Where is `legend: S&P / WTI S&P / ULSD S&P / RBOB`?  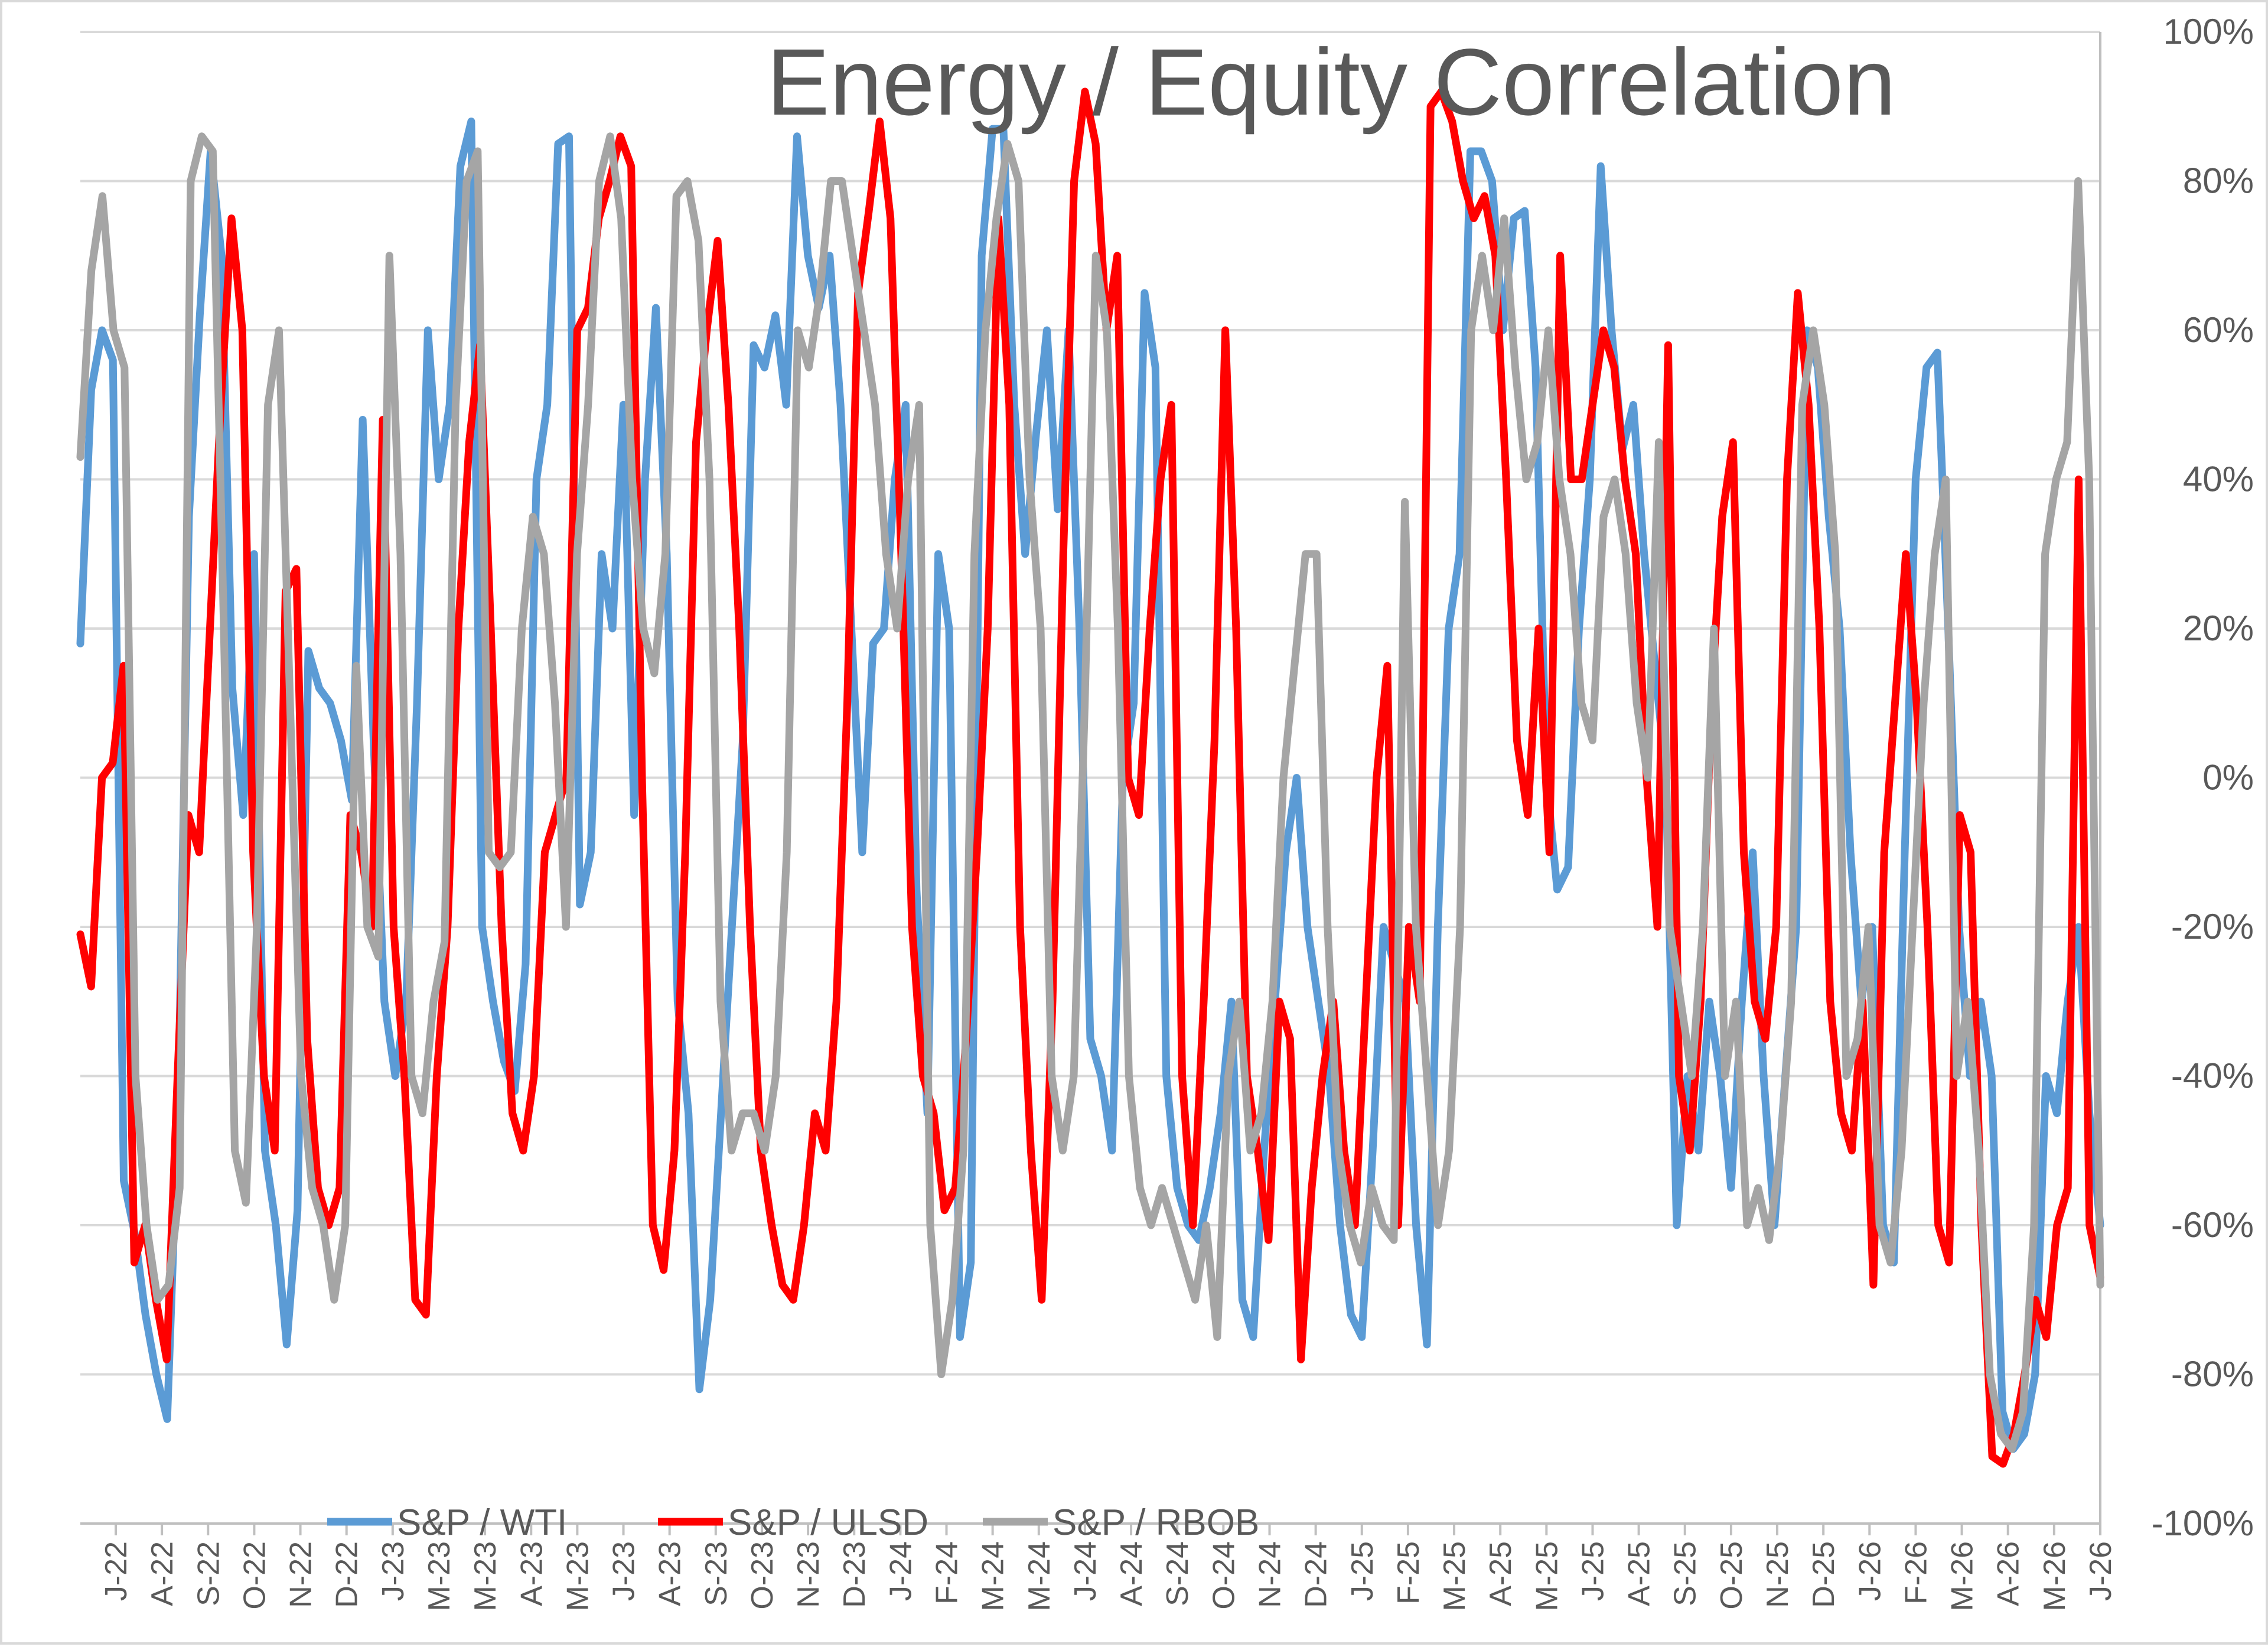 legend: S&P / WTI S&P / ULSD S&P / RBOB is located at coordinates (793, 1522).